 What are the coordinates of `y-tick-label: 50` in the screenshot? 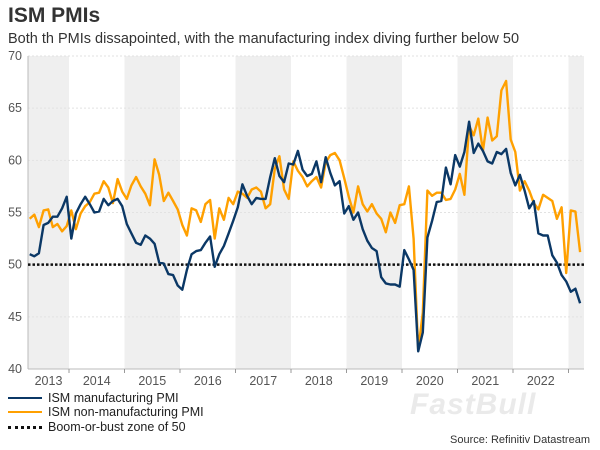 It's located at (15, 265).